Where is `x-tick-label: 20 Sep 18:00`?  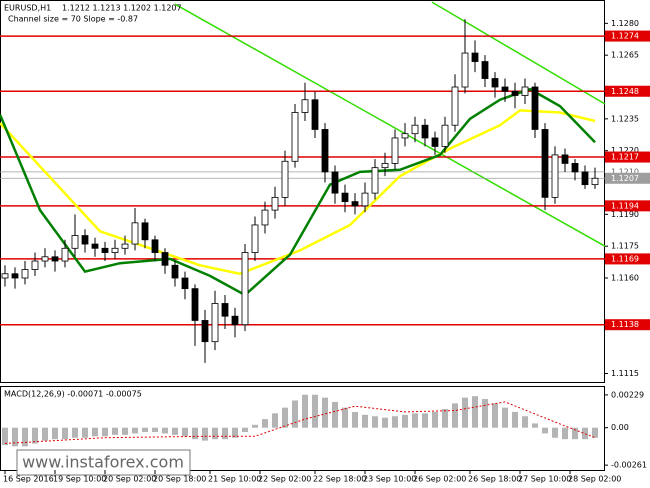
x-tick-label: 20 Sep 18:00 is located at coordinates (179, 479).